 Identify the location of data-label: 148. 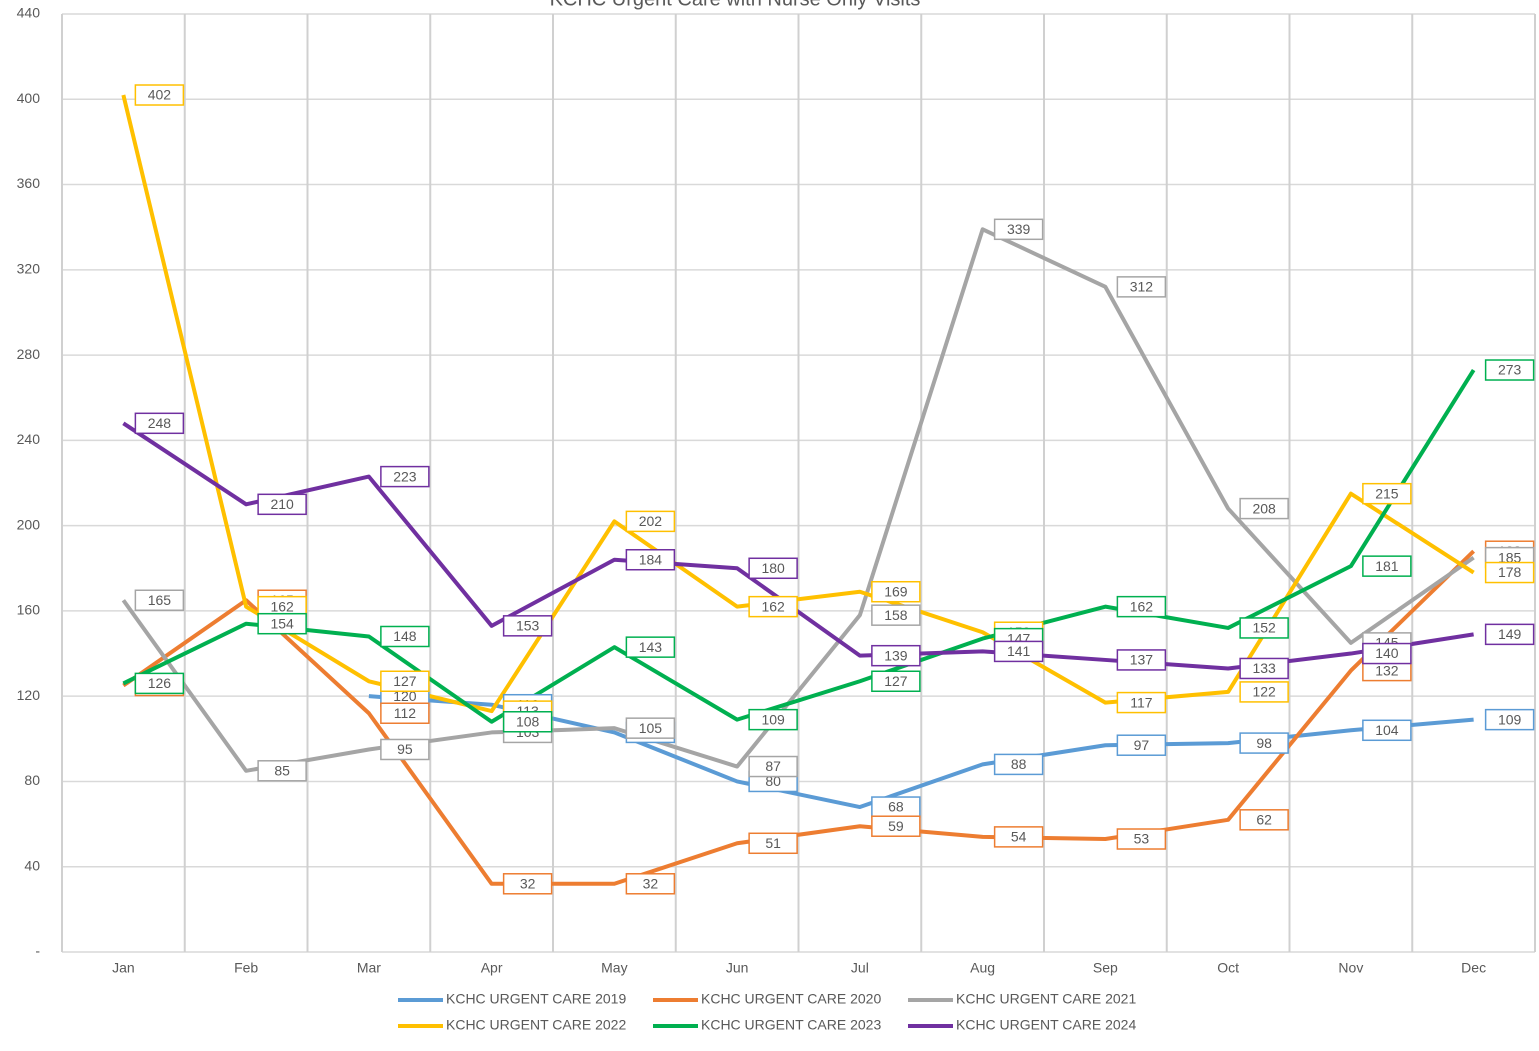
(405, 636).